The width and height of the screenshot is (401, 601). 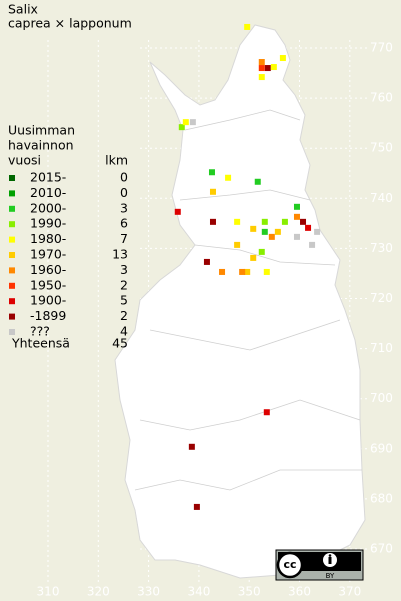 I want to click on legend-heading: vuosi, so click(x=24, y=160).